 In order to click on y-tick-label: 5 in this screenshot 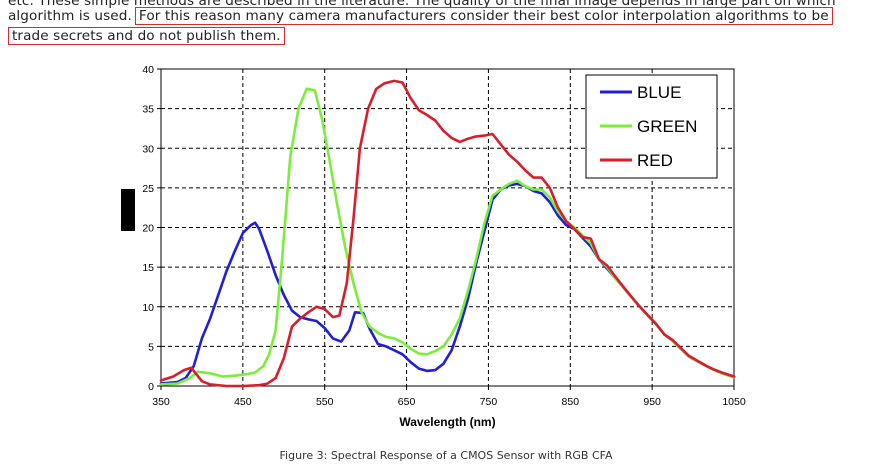, I will do `click(151, 347)`.